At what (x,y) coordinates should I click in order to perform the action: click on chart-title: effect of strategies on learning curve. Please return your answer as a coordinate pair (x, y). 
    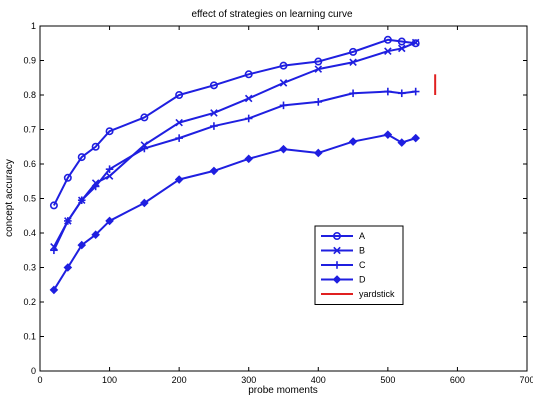
    Looking at the image, I should click on (271, 14).